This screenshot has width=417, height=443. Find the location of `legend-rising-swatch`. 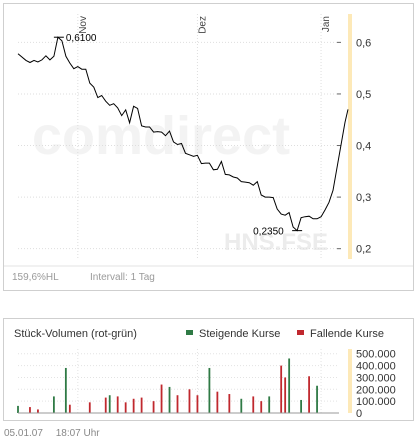

legend-rising-swatch is located at coordinates (189, 332).